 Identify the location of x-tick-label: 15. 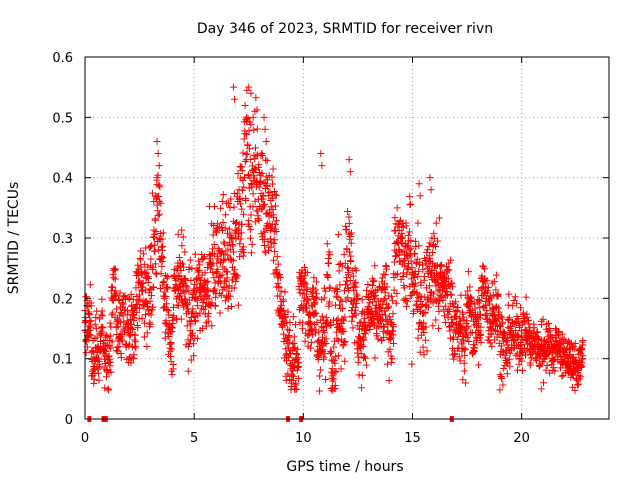
(412, 438).